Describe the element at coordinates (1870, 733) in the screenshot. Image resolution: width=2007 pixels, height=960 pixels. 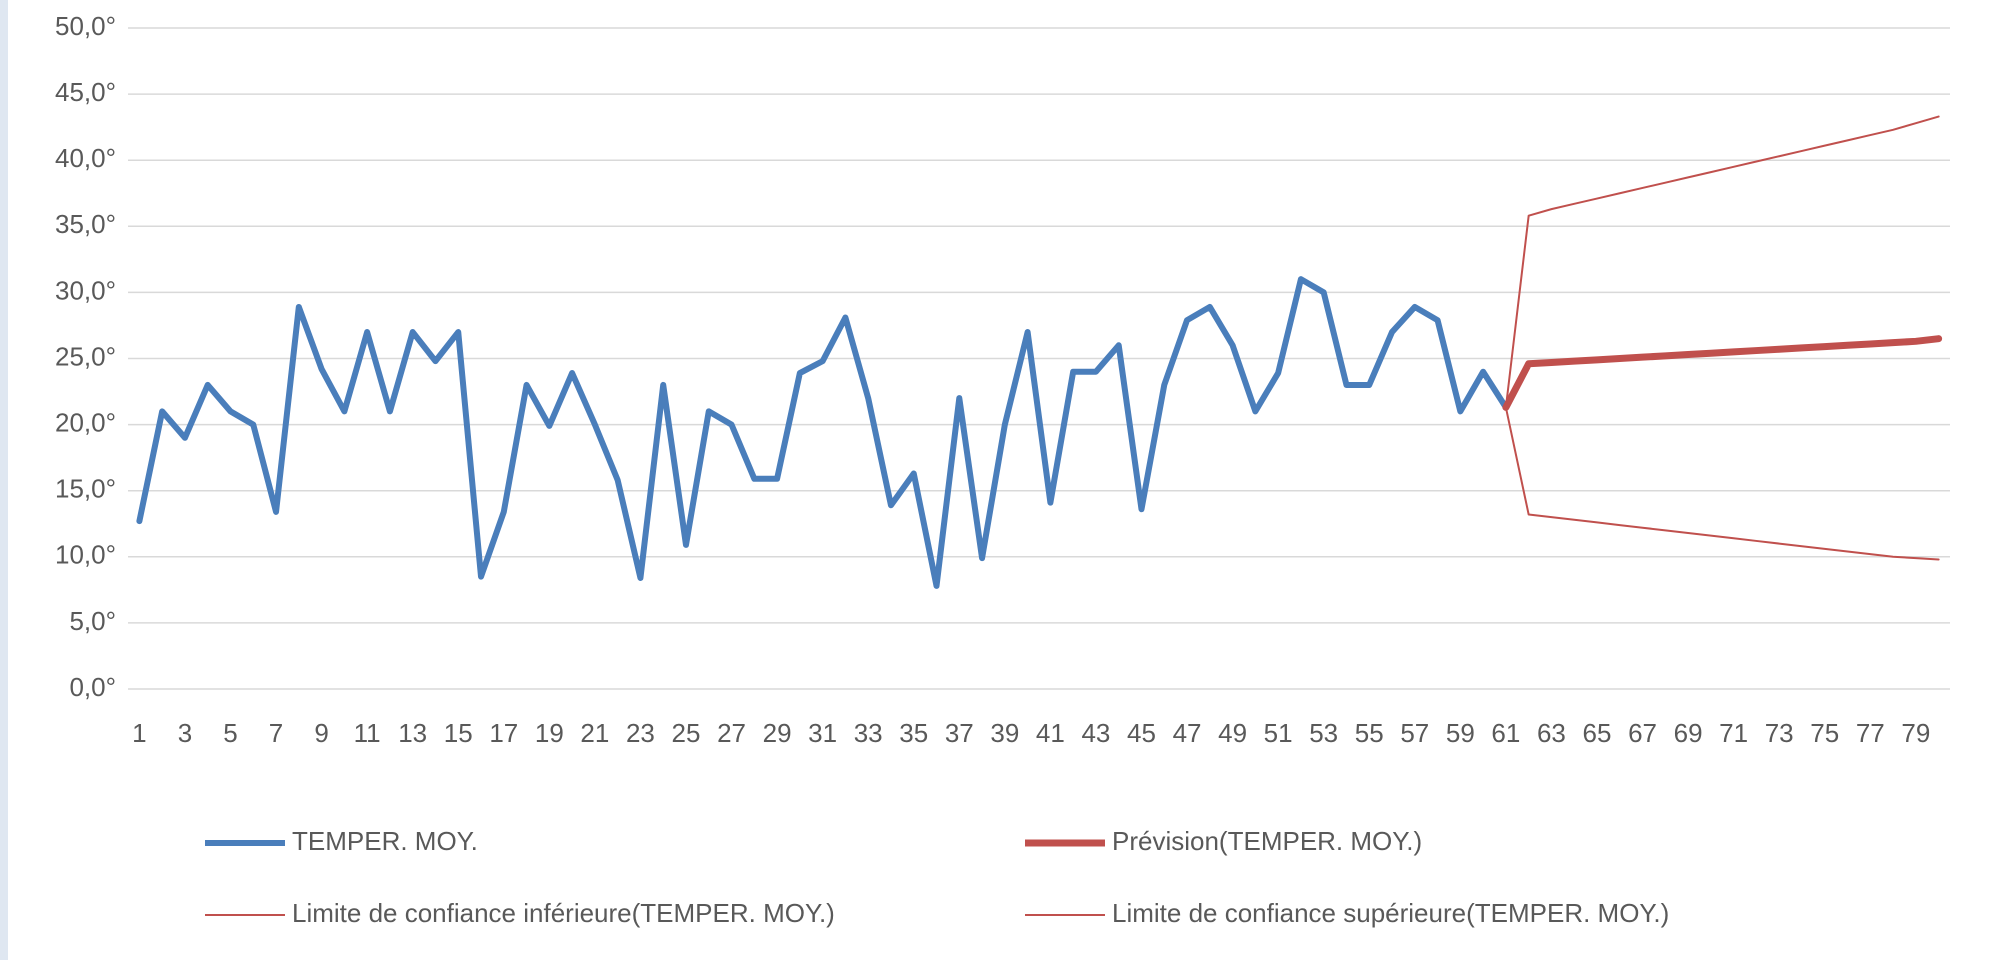
I see `x-tick-label: 77` at that location.